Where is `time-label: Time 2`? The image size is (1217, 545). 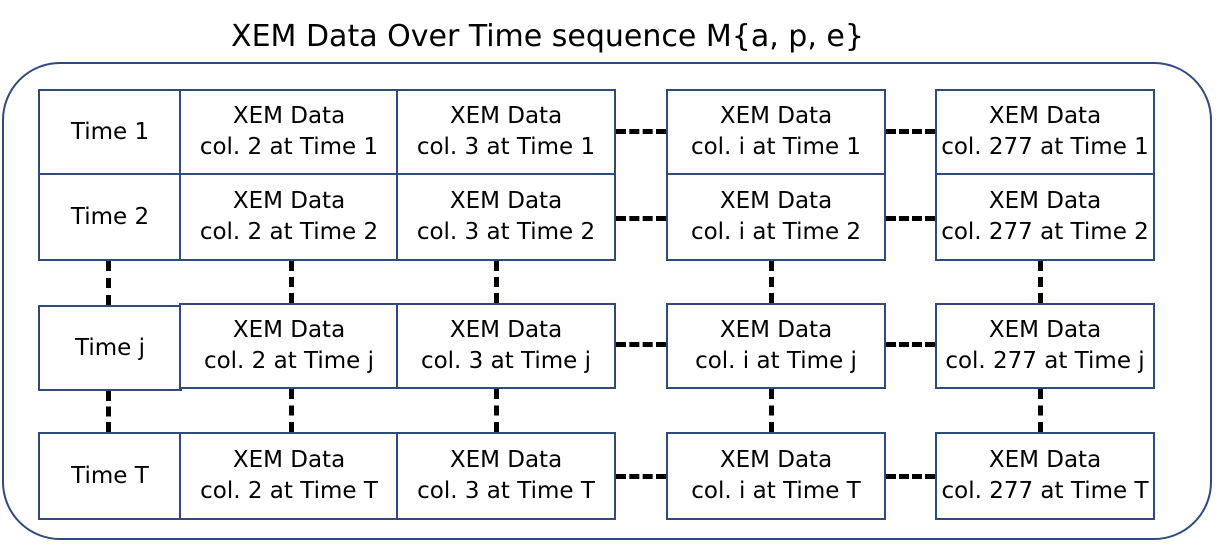
time-label: Time 2 is located at coordinates (110, 216).